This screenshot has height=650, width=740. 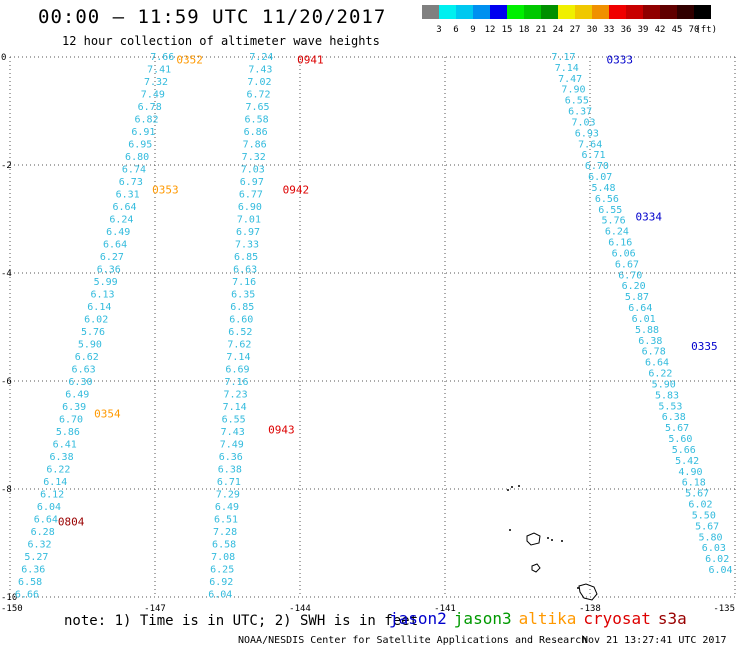 What do you see at coordinates (112, 257) in the screenshot?
I see `swh-value-altika: 6.27` at bounding box center [112, 257].